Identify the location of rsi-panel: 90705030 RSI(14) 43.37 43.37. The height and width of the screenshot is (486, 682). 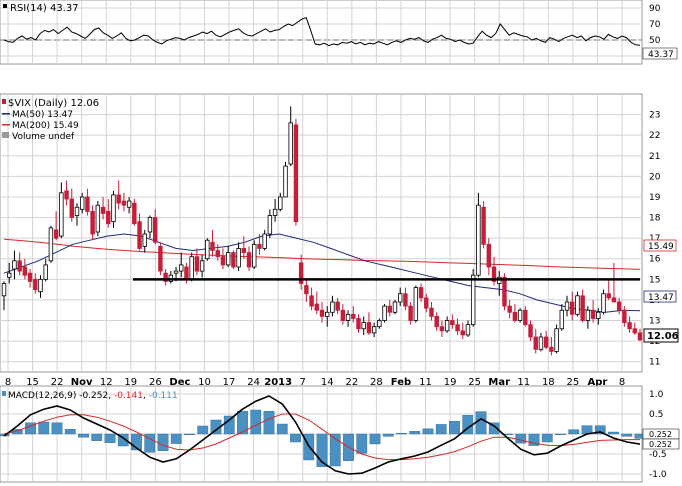
(339, 32).